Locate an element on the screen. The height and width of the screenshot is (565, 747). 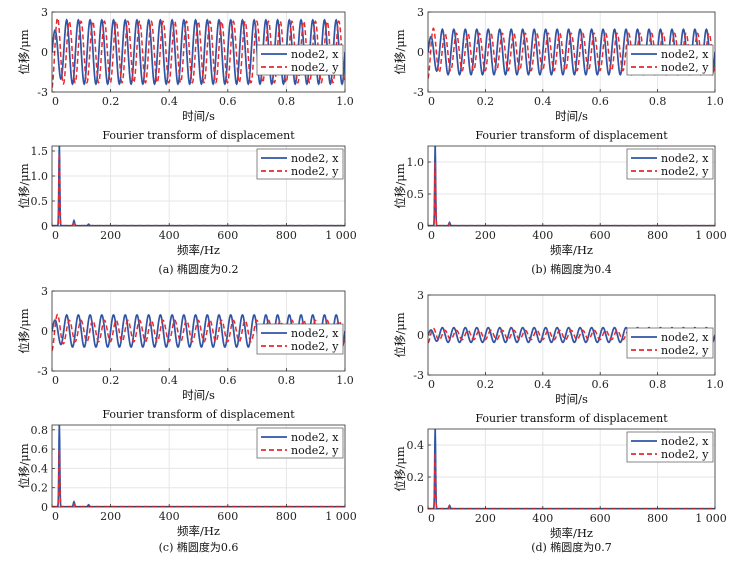
panel-caption: (d) 椭圆度为0.7 is located at coordinates (571, 547).